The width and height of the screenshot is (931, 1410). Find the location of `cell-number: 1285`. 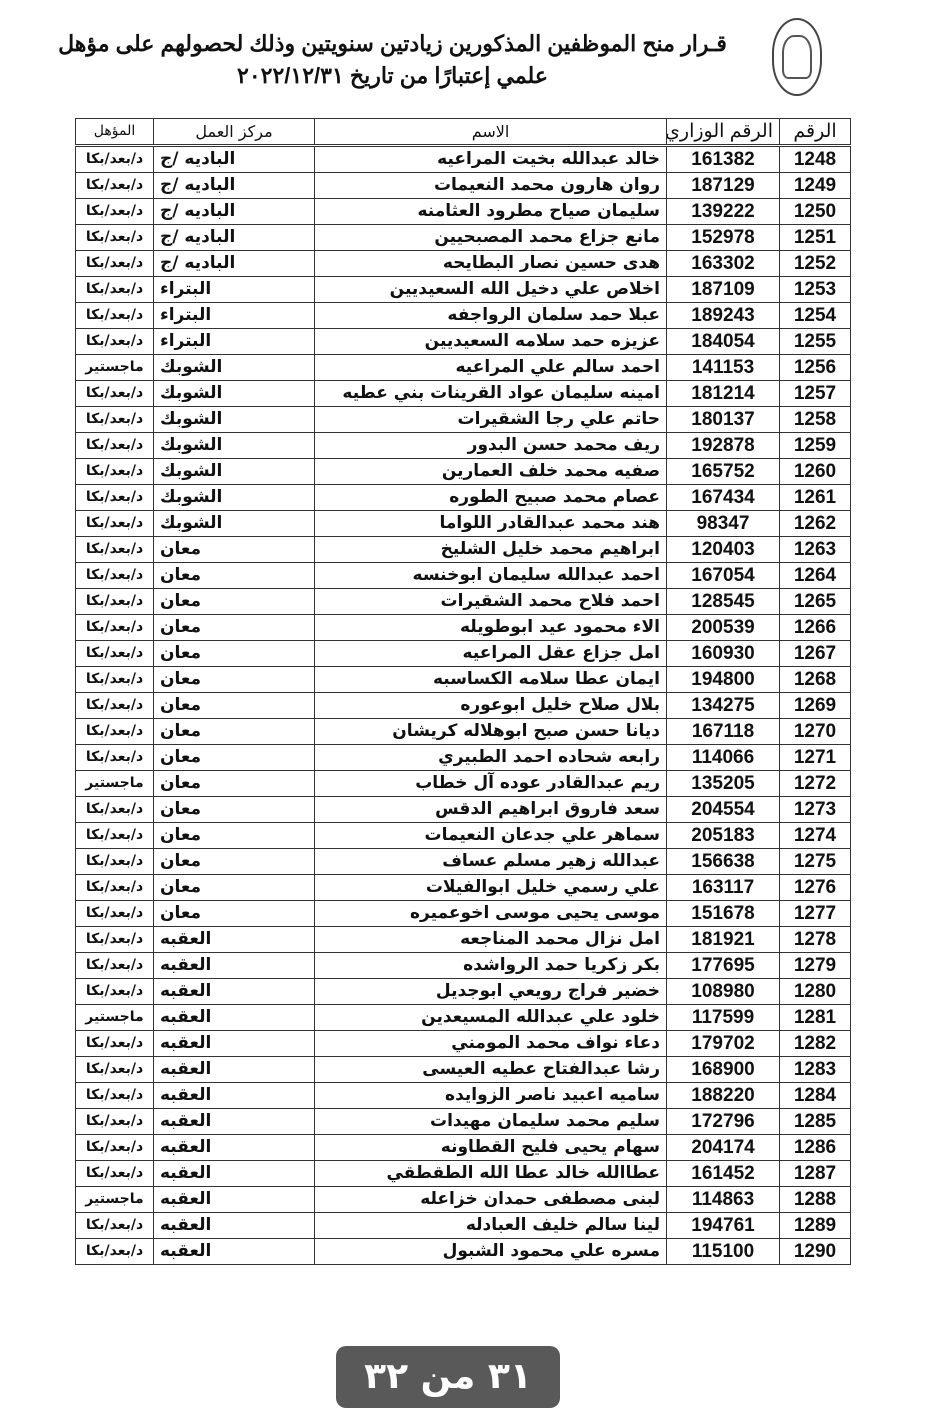

cell-number: 1285 is located at coordinates (815, 1121).